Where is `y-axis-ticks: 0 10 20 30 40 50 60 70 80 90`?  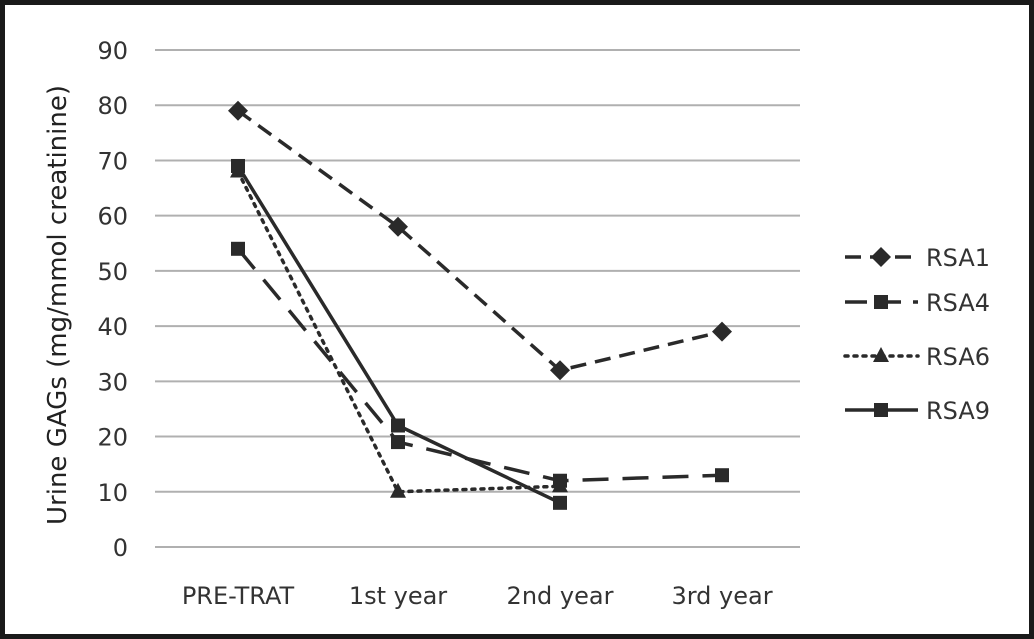 y-axis-ticks: 0 10 20 30 40 50 60 70 80 90 is located at coordinates (112, 299).